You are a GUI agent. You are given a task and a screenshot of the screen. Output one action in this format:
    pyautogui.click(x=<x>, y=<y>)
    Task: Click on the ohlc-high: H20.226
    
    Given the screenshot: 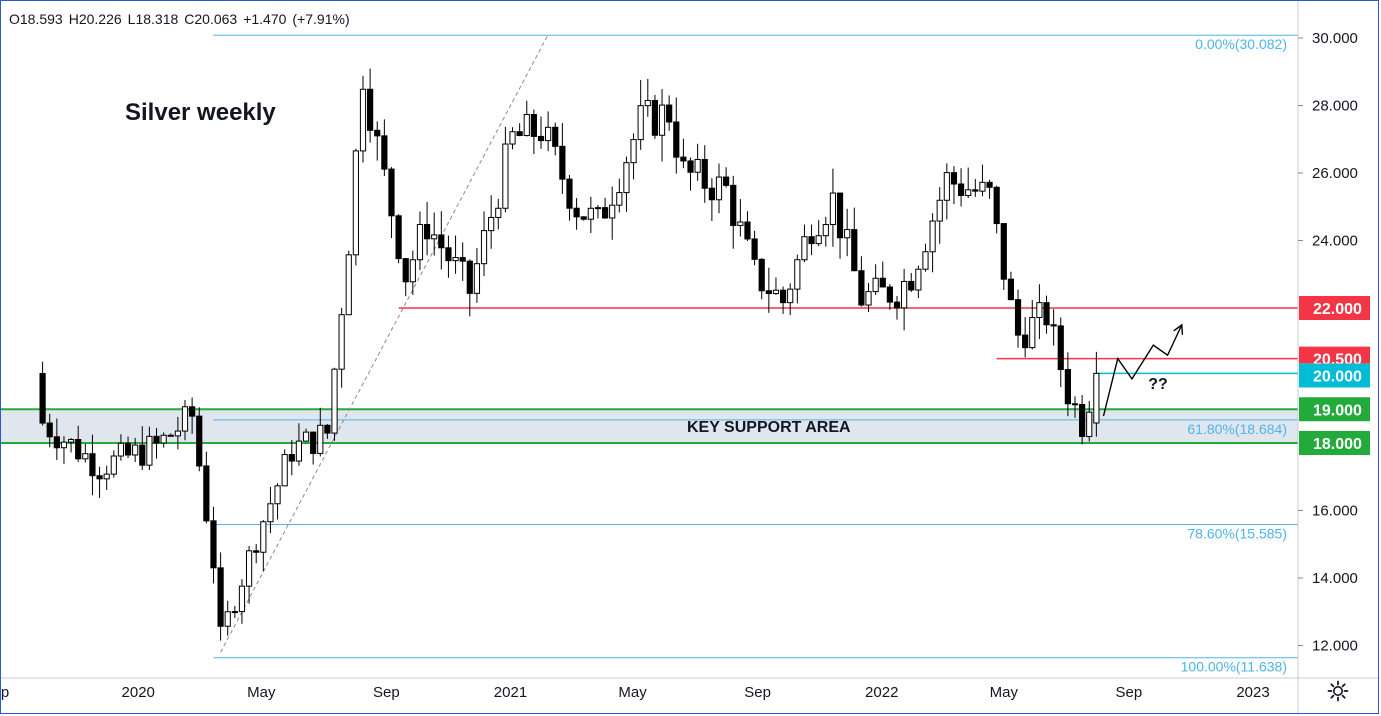 What is the action you would take?
    pyautogui.click(x=95, y=19)
    